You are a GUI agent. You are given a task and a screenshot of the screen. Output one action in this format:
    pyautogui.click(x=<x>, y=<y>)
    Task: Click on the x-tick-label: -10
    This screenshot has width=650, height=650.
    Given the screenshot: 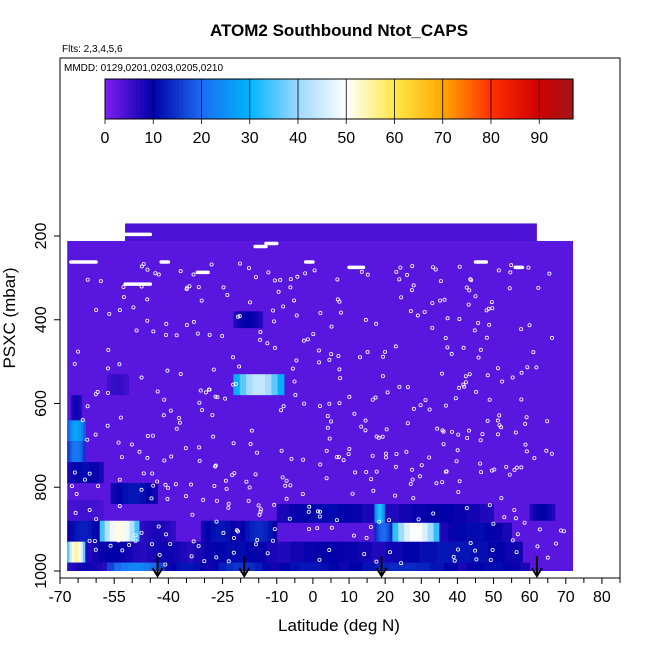 What is the action you would take?
    pyautogui.click(x=276, y=597)
    